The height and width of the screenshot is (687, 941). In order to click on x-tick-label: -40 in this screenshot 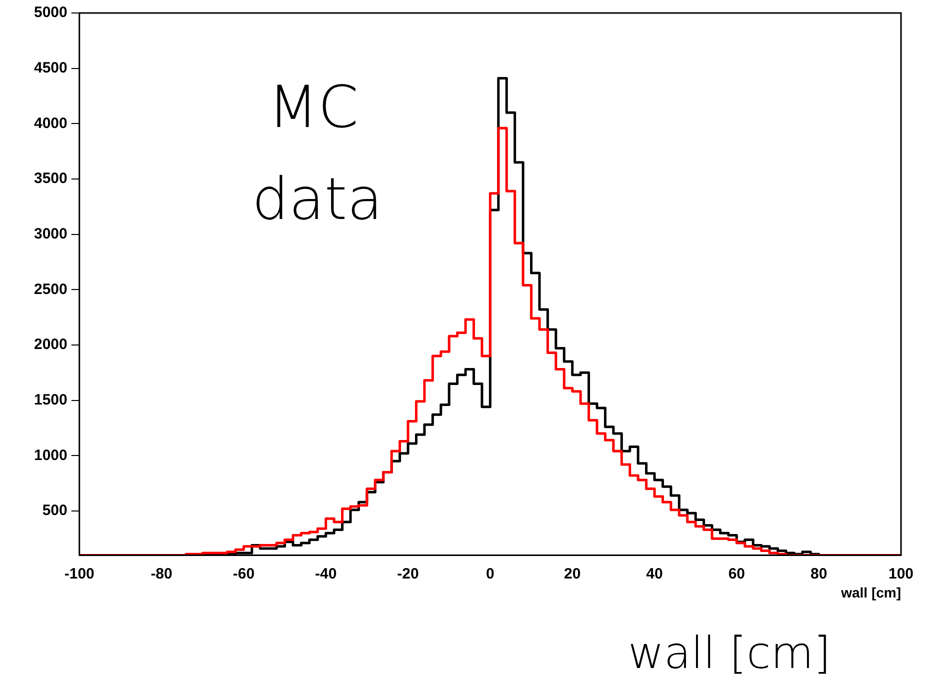, I will do `click(326, 573)`.